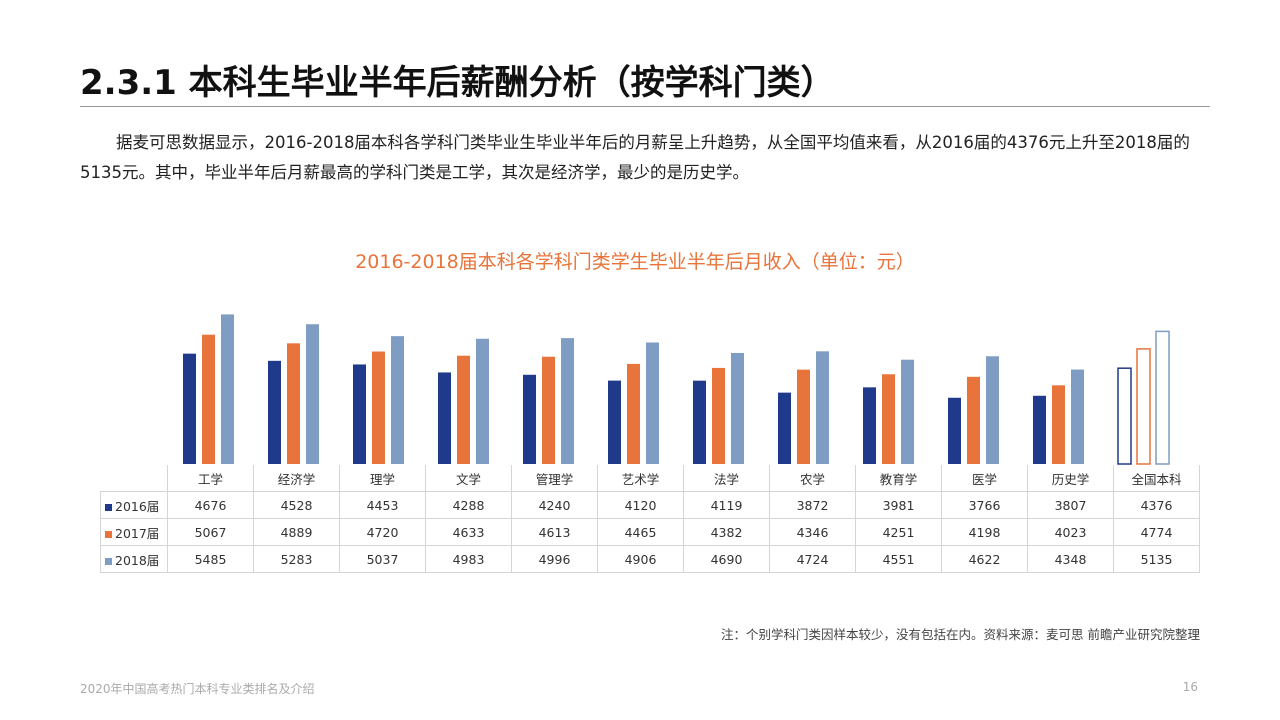 The height and width of the screenshot is (720, 1280). Describe the element at coordinates (293, 403) in the screenshot. I see `bar-经济学-2017届` at that location.